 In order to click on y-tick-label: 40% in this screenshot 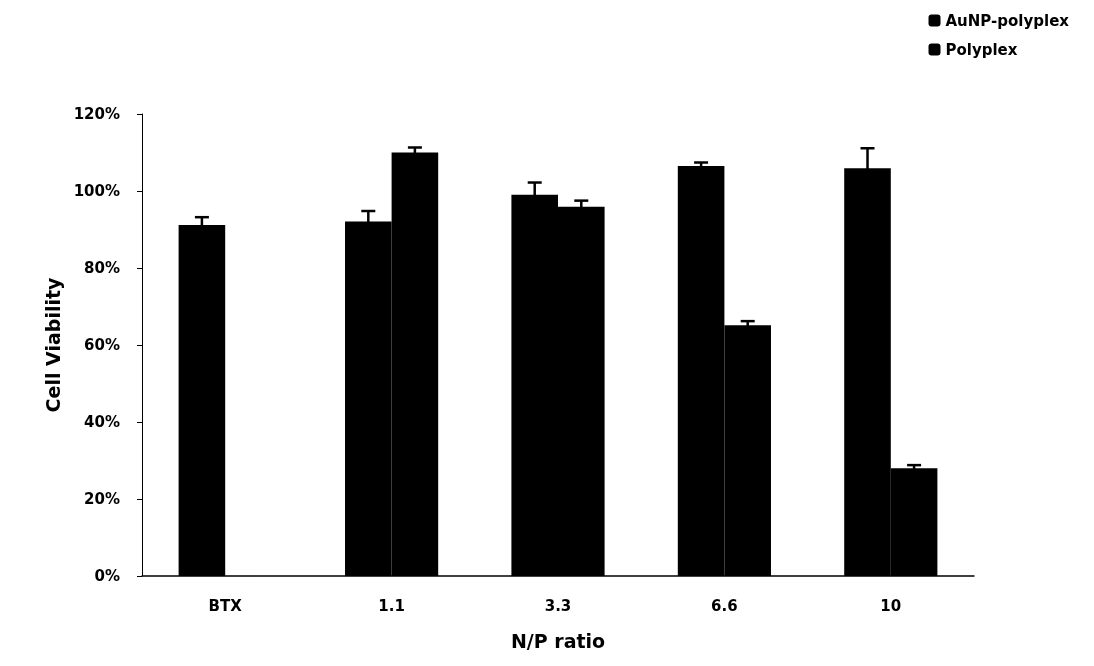, I will do `click(102, 422)`.